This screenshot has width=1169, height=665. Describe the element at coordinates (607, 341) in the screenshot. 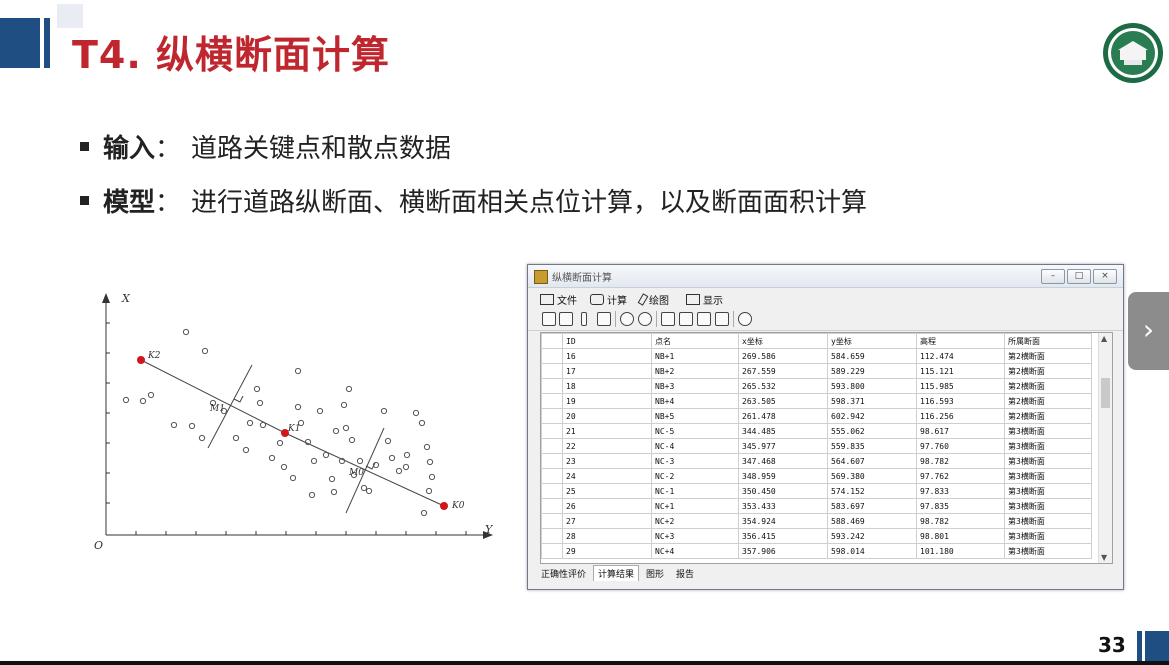

I see `column-header: ID` at that location.